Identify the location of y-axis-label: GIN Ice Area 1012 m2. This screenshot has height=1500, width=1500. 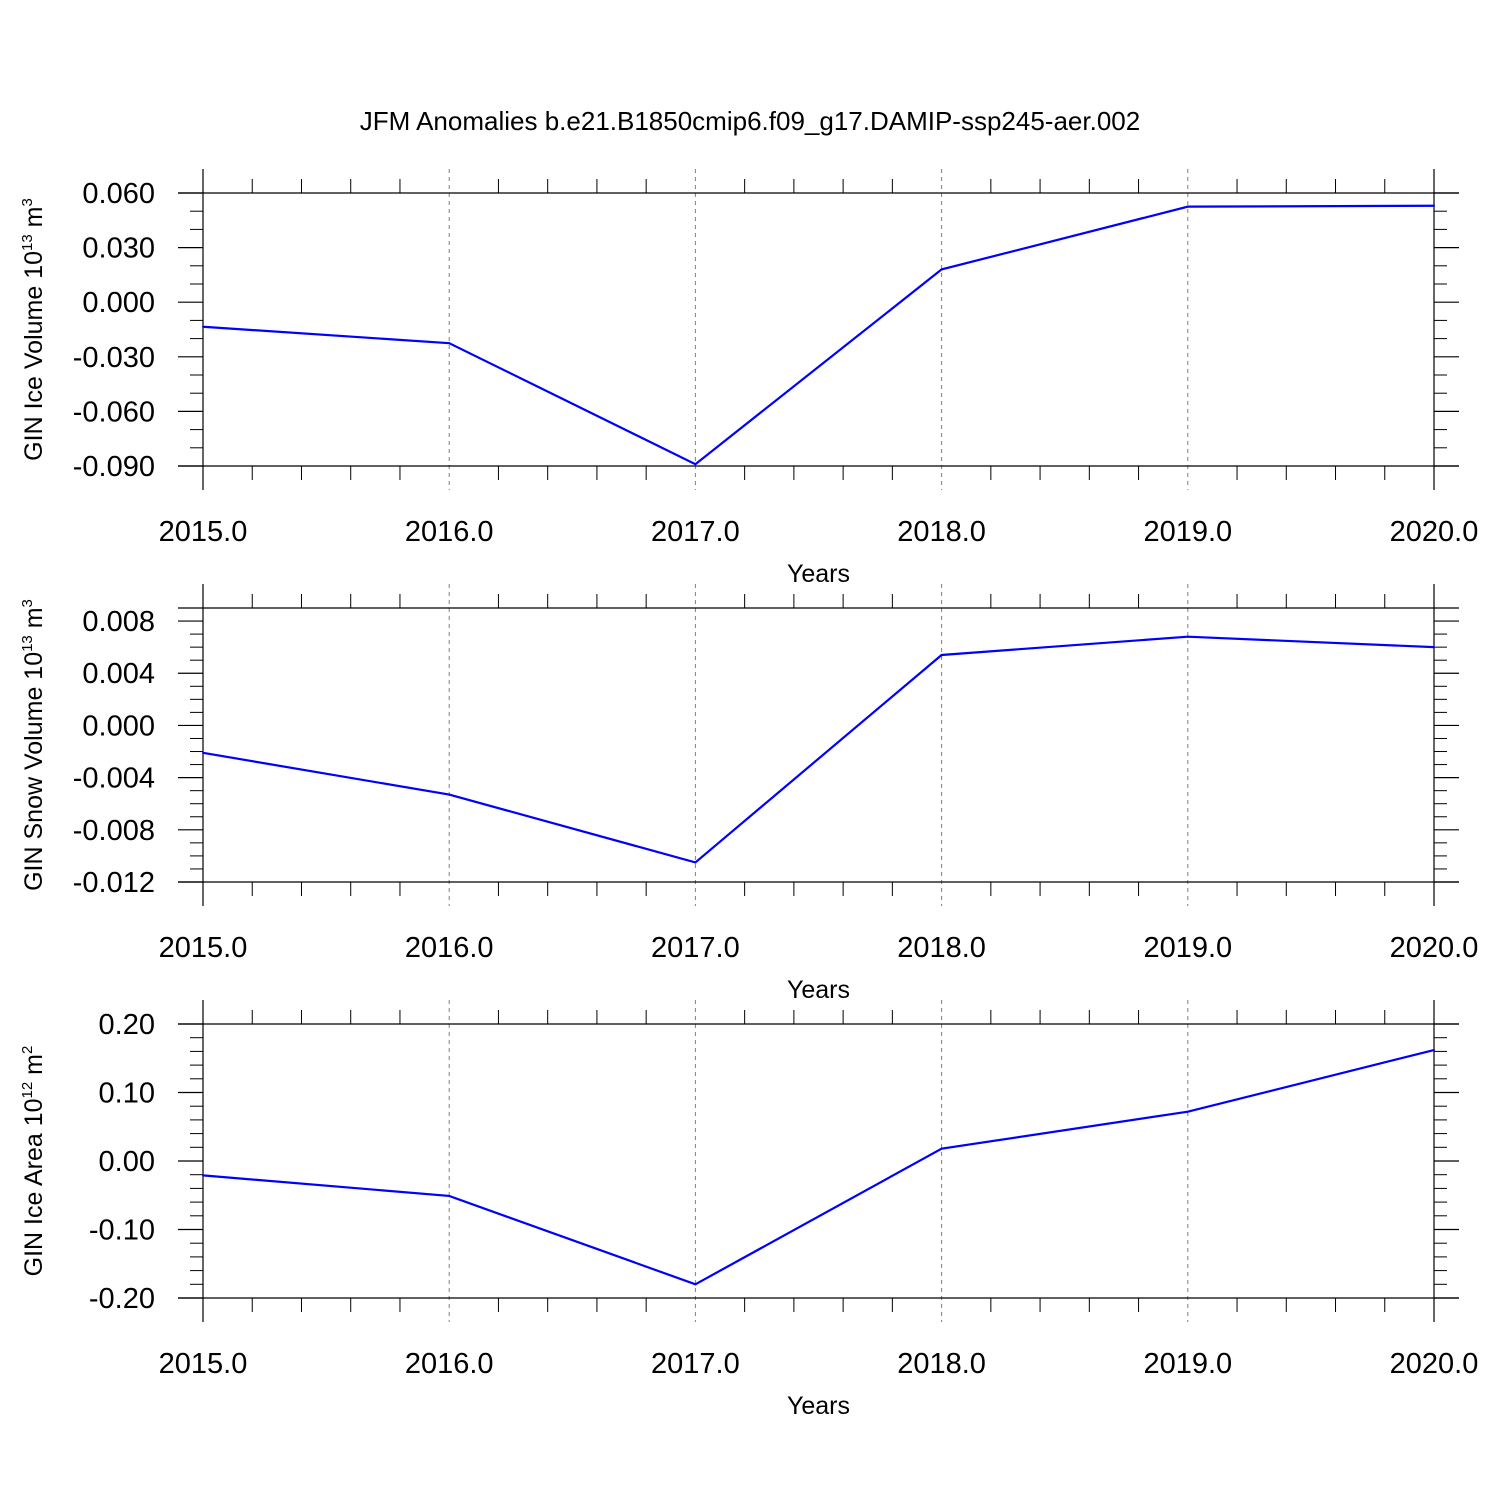
(33, 1161).